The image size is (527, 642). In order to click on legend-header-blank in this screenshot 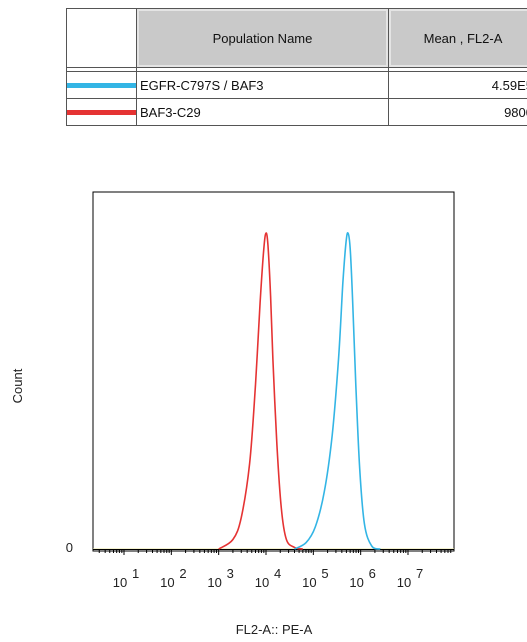, I will do `click(101, 38)`.